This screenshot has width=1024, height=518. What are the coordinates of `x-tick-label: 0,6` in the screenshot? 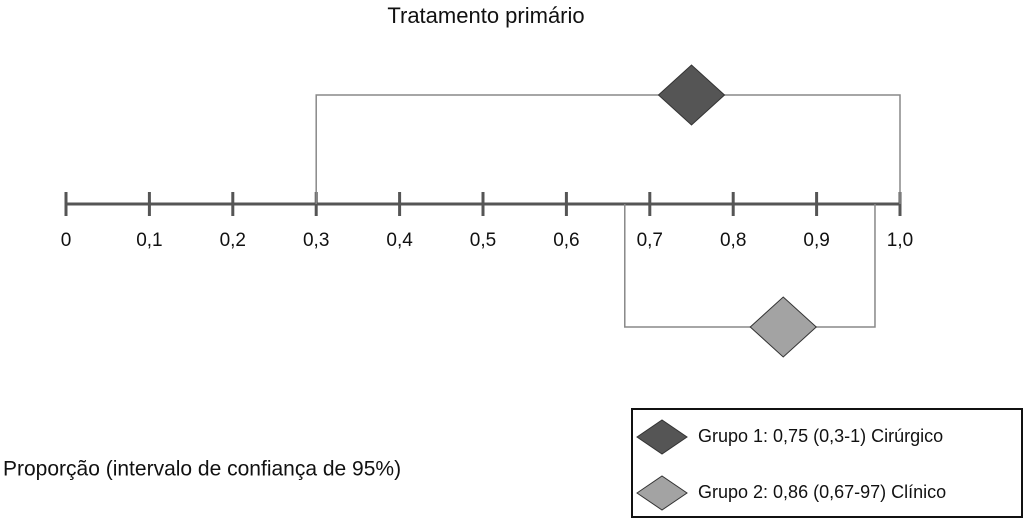 It's located at (566, 240).